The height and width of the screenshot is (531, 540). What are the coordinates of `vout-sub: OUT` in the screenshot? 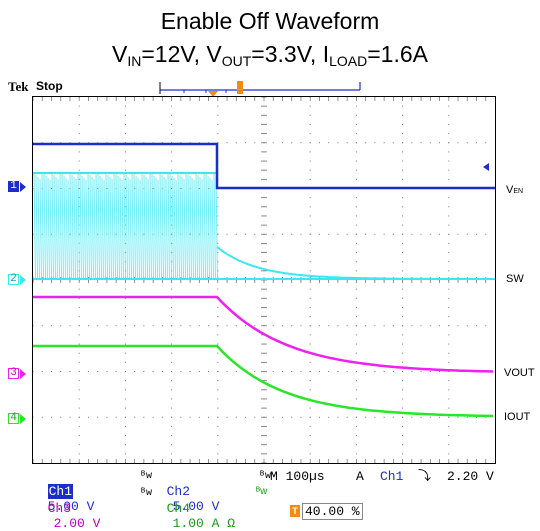 It's located at (236, 61).